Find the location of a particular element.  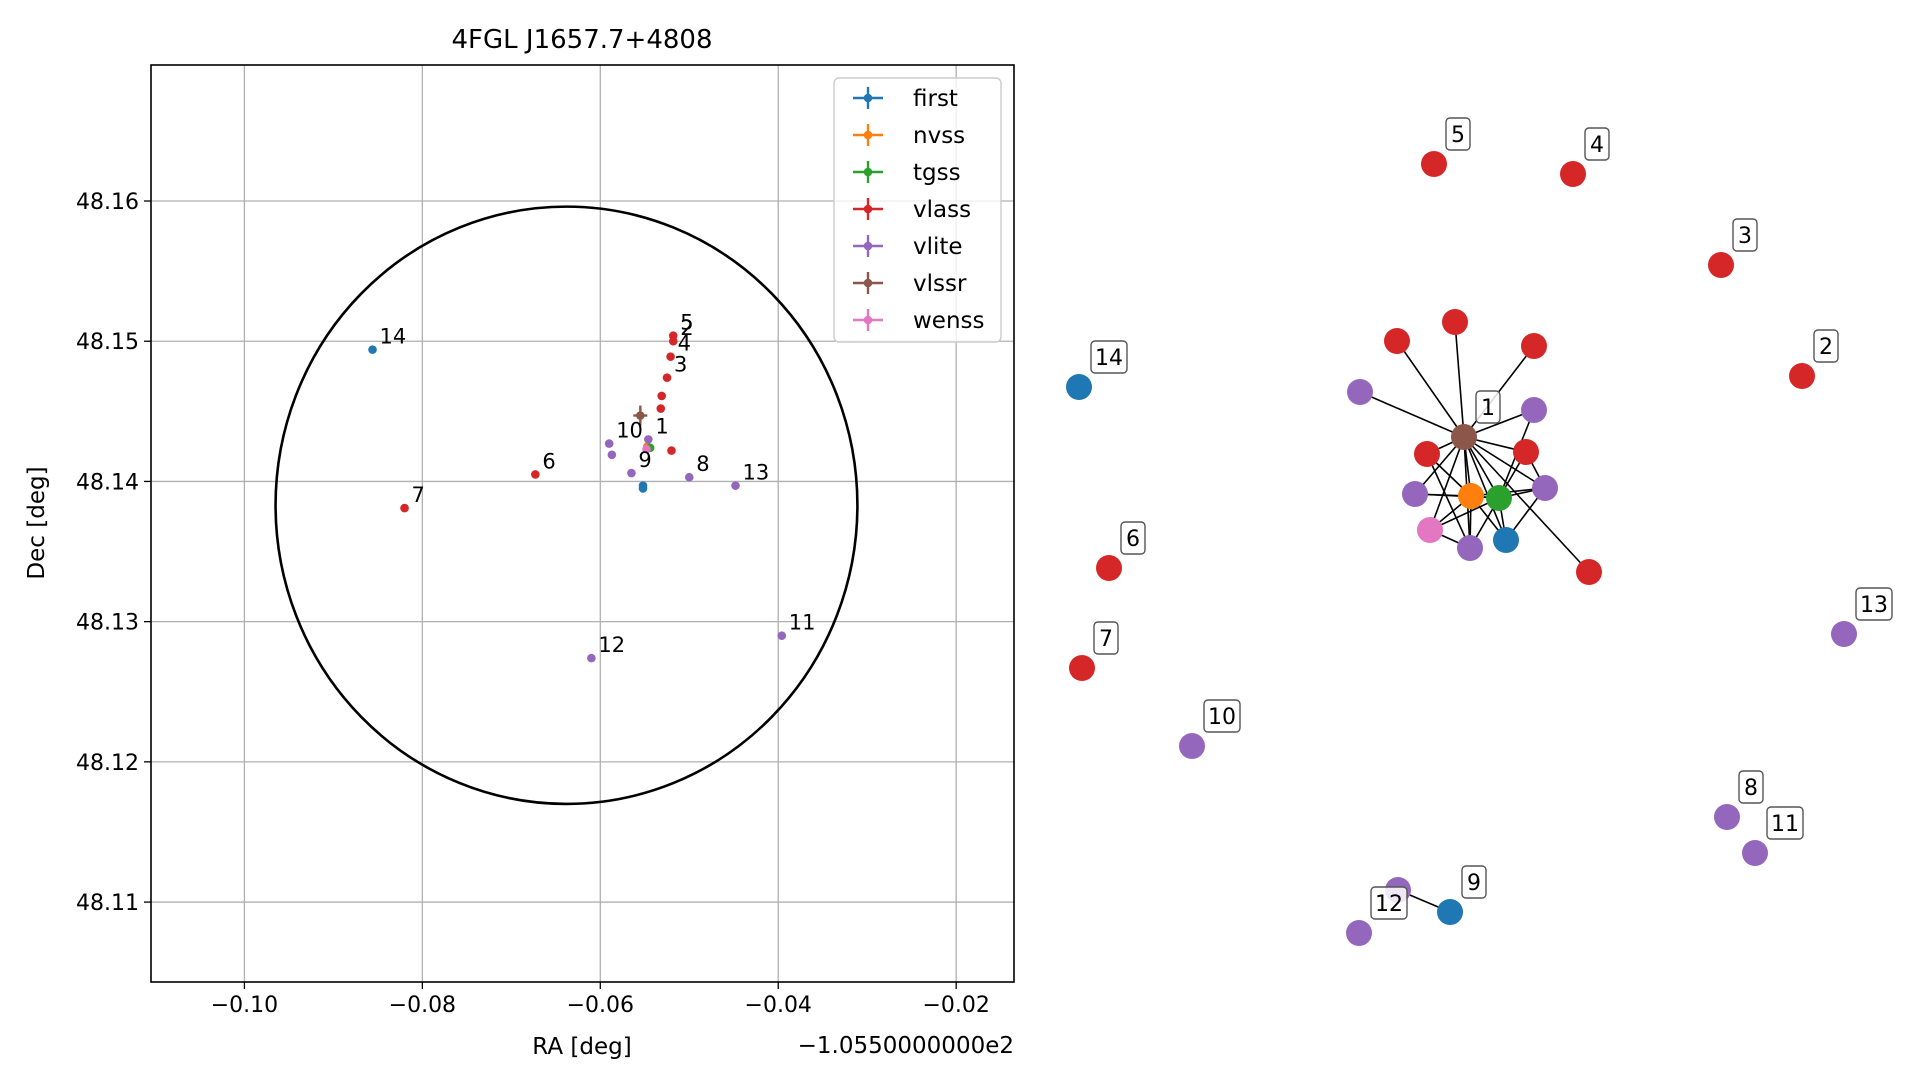

legend-label-nvss: nvss is located at coordinates (939, 136).